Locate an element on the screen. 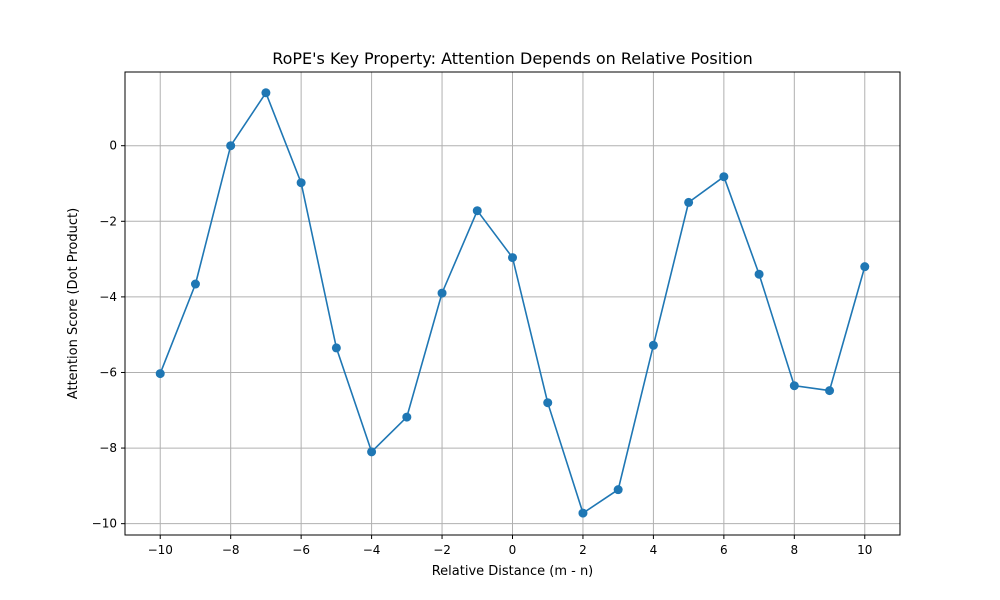  x-tick-label: 6 is located at coordinates (724, 550).